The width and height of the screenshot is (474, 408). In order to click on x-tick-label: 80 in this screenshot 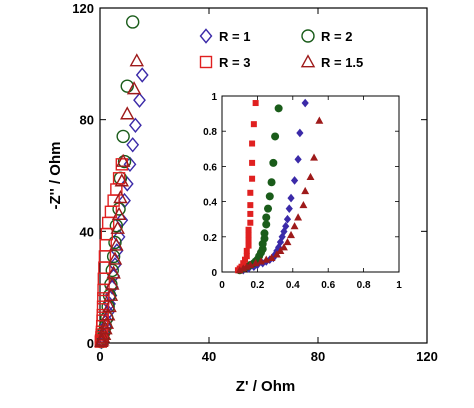, I will do `click(318, 356)`.